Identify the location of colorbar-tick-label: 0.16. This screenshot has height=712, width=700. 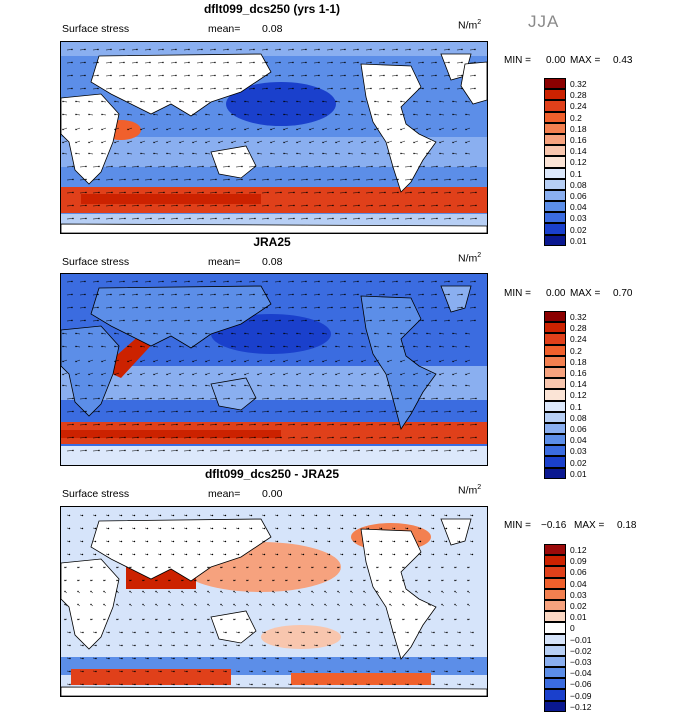
(578, 373).